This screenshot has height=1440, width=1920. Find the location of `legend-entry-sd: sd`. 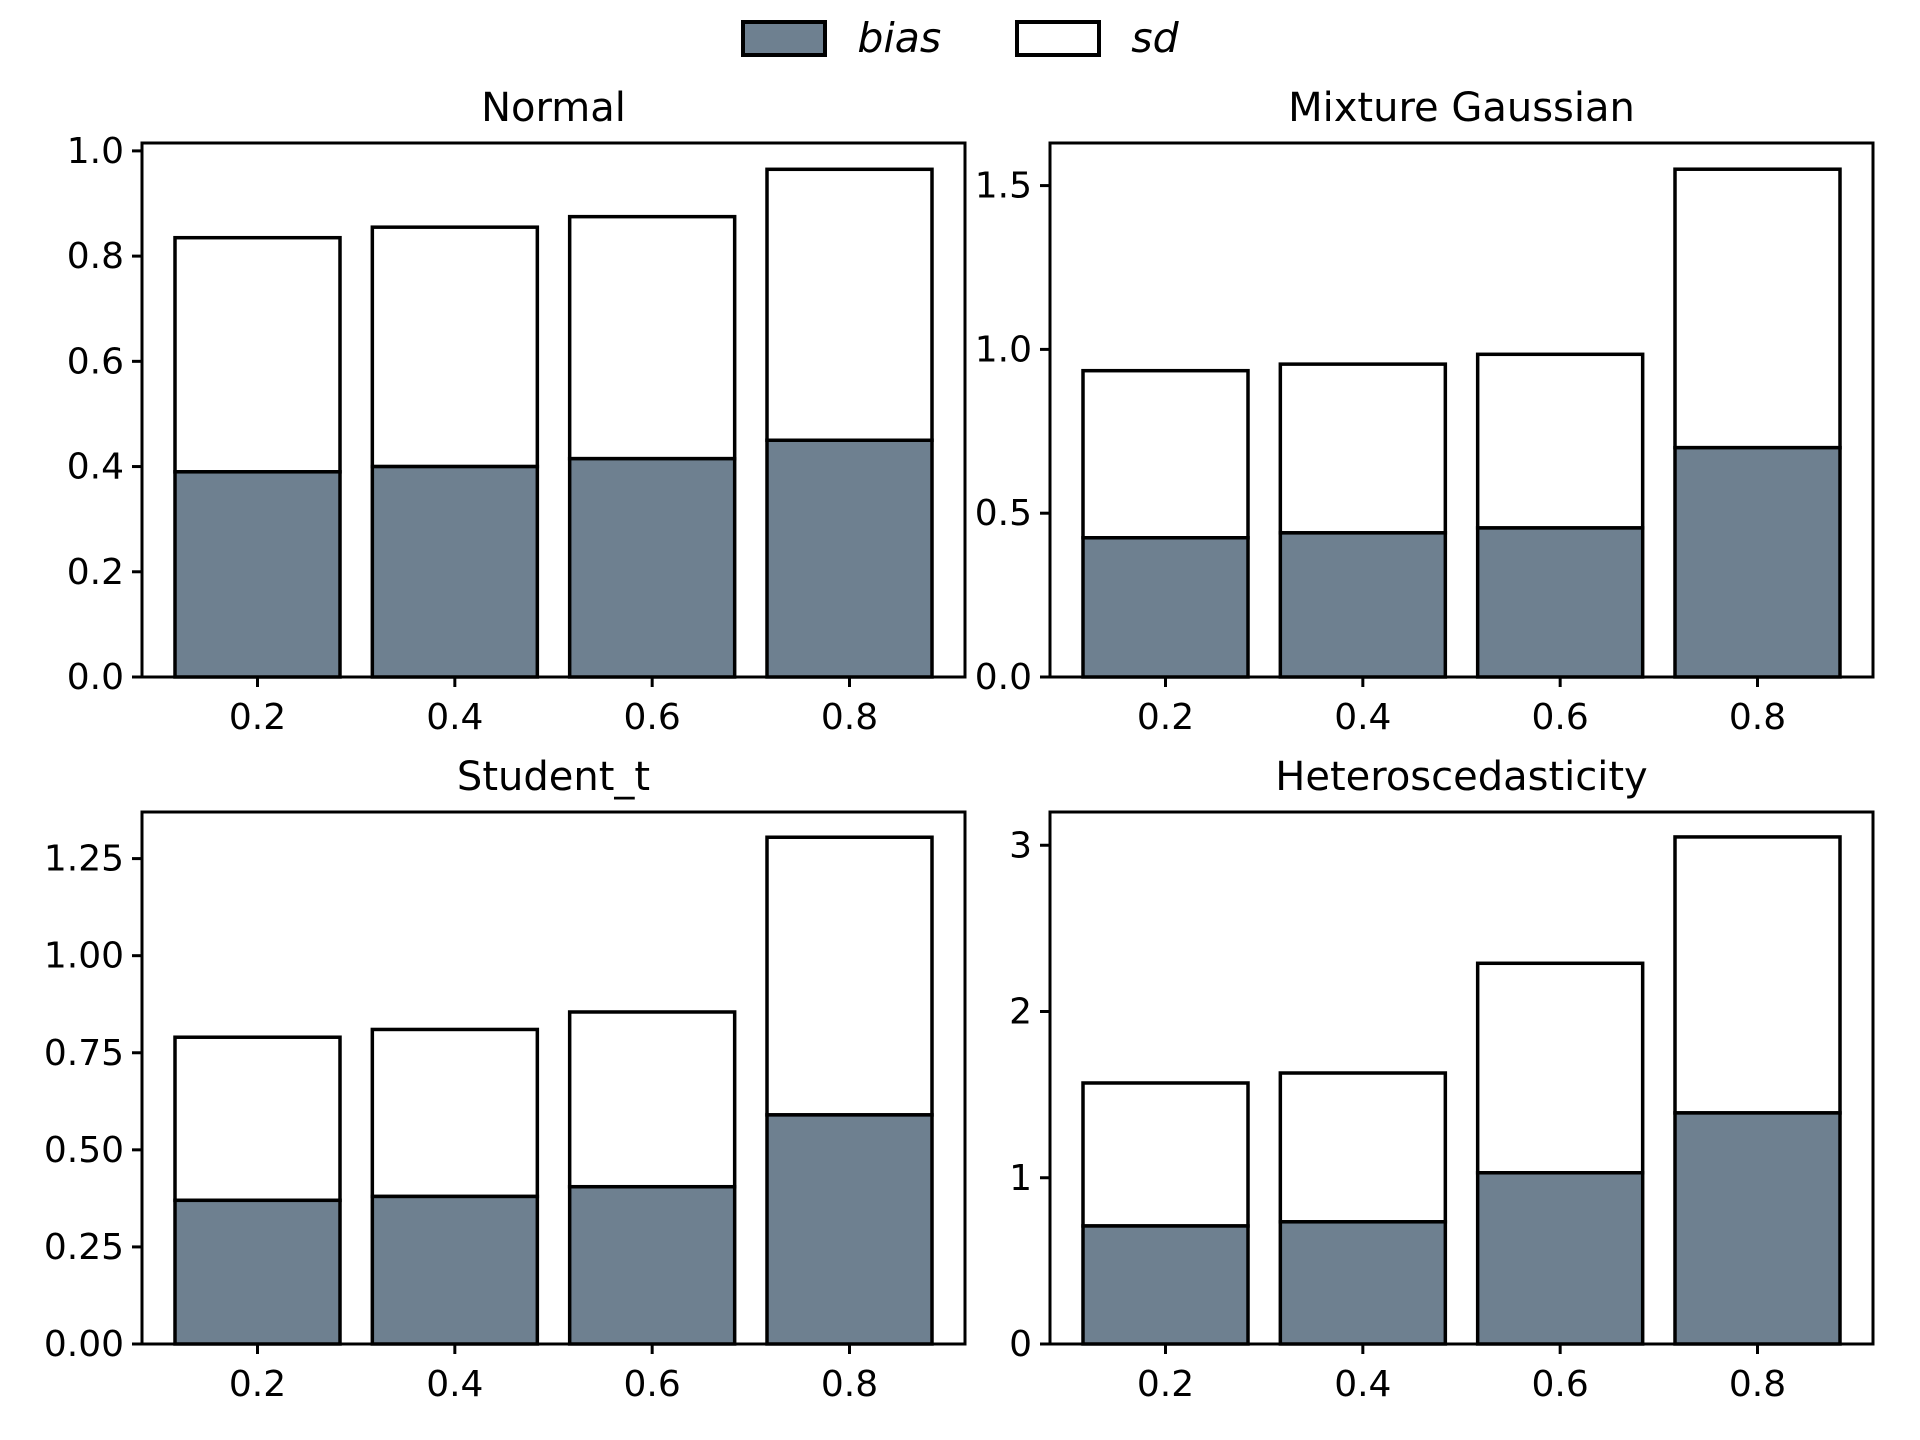

legend-entry-sd: sd is located at coordinates (1097, 38).